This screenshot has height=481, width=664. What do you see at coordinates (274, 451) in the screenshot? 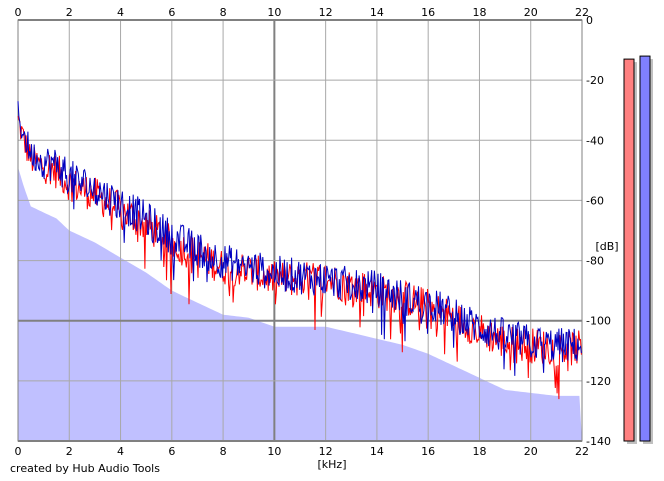
I see `x-tick-label-bottom: 10` at bounding box center [274, 451].